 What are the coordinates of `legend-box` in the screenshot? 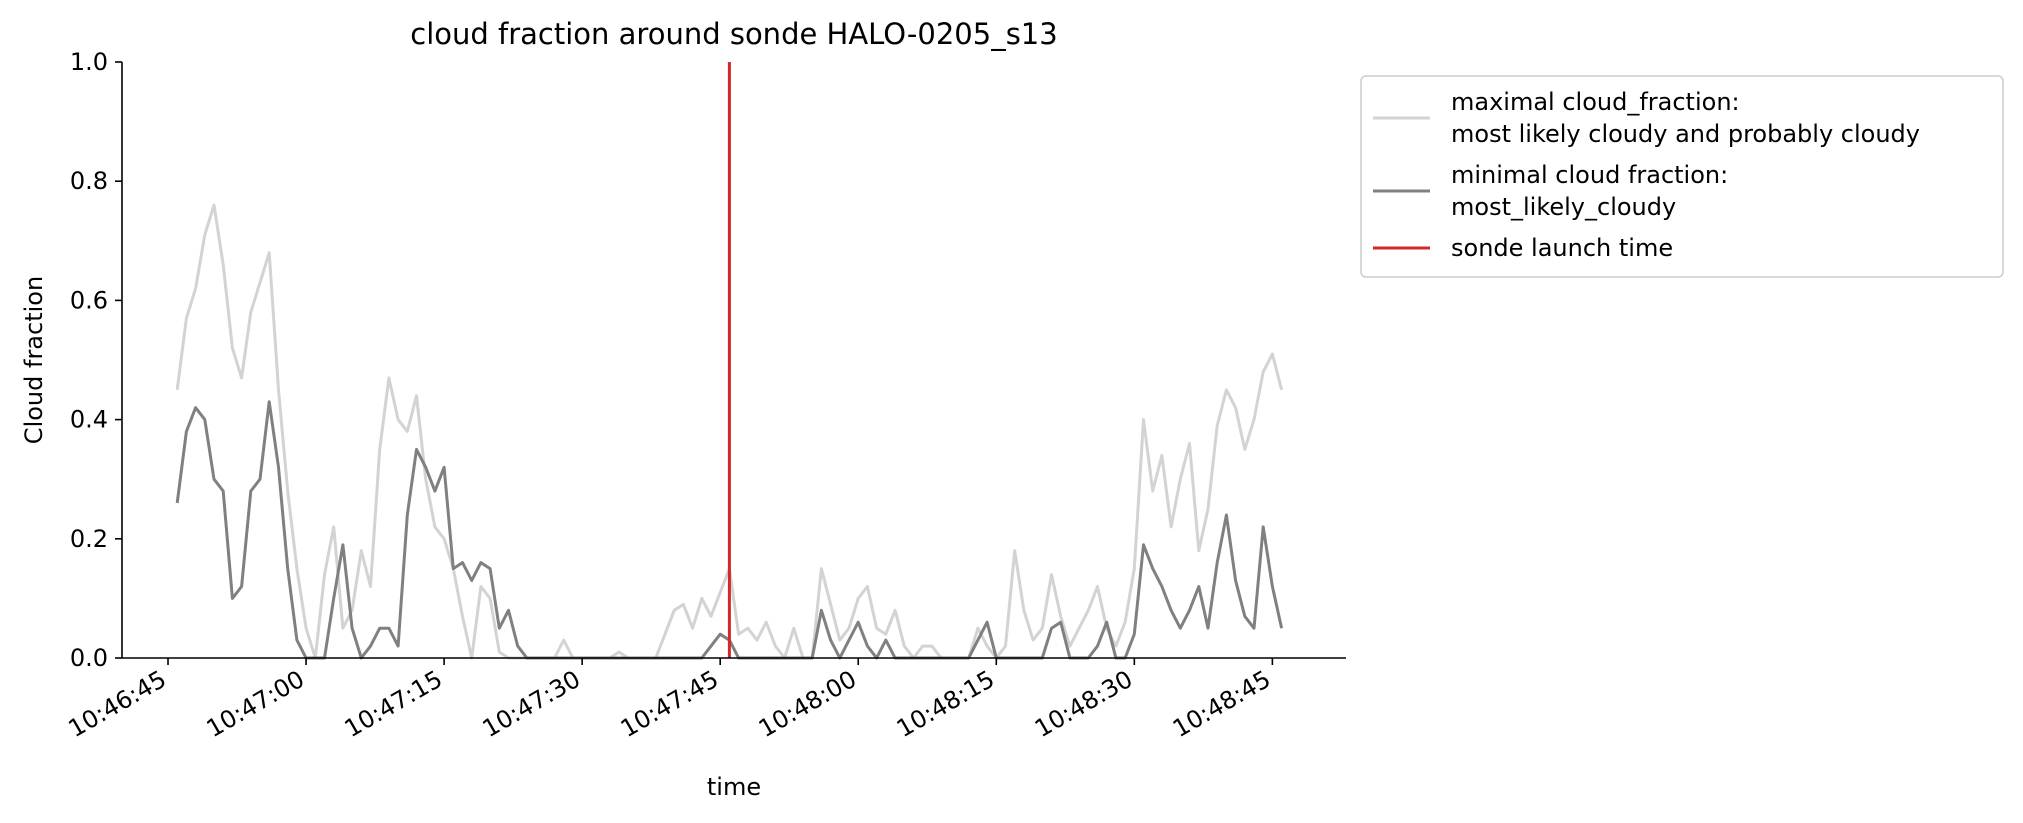 It's located at (1682, 176).